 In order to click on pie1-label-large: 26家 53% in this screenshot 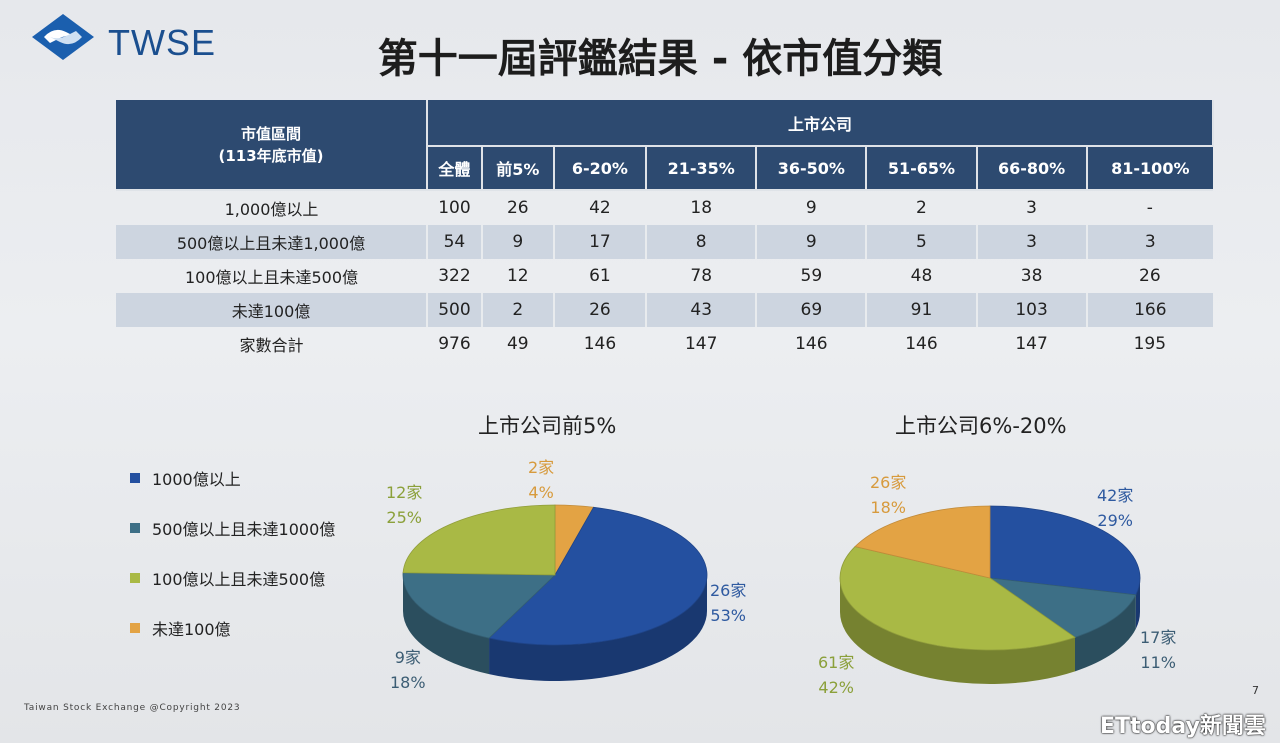, I will do `click(728, 603)`.